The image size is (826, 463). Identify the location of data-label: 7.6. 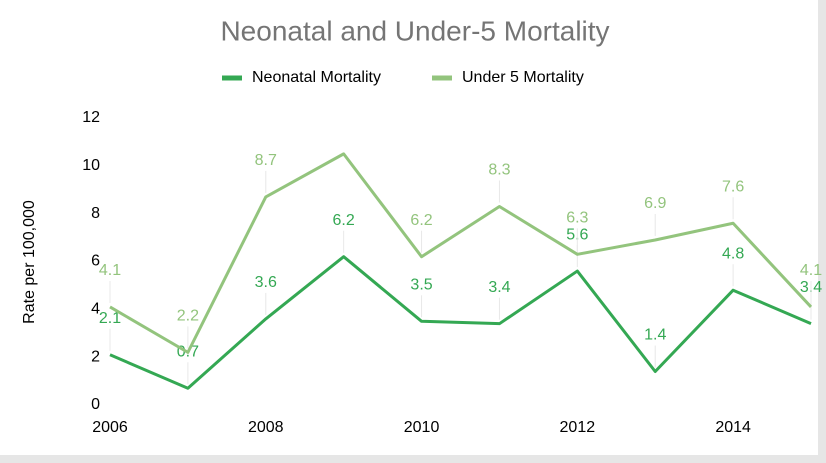
(733, 186).